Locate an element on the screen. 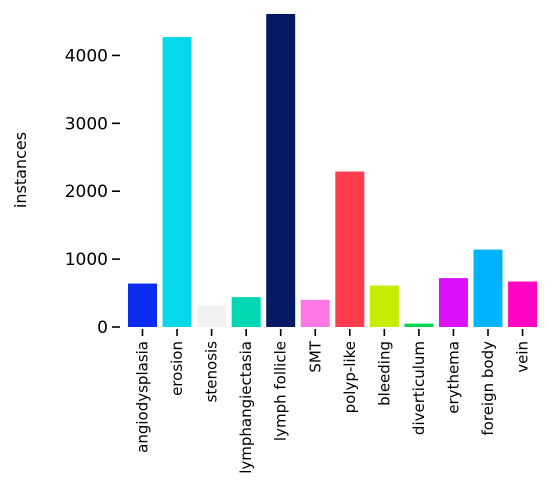 This screenshot has width=550, height=494. x-tick-label: foreign body is located at coordinates (488, 388).